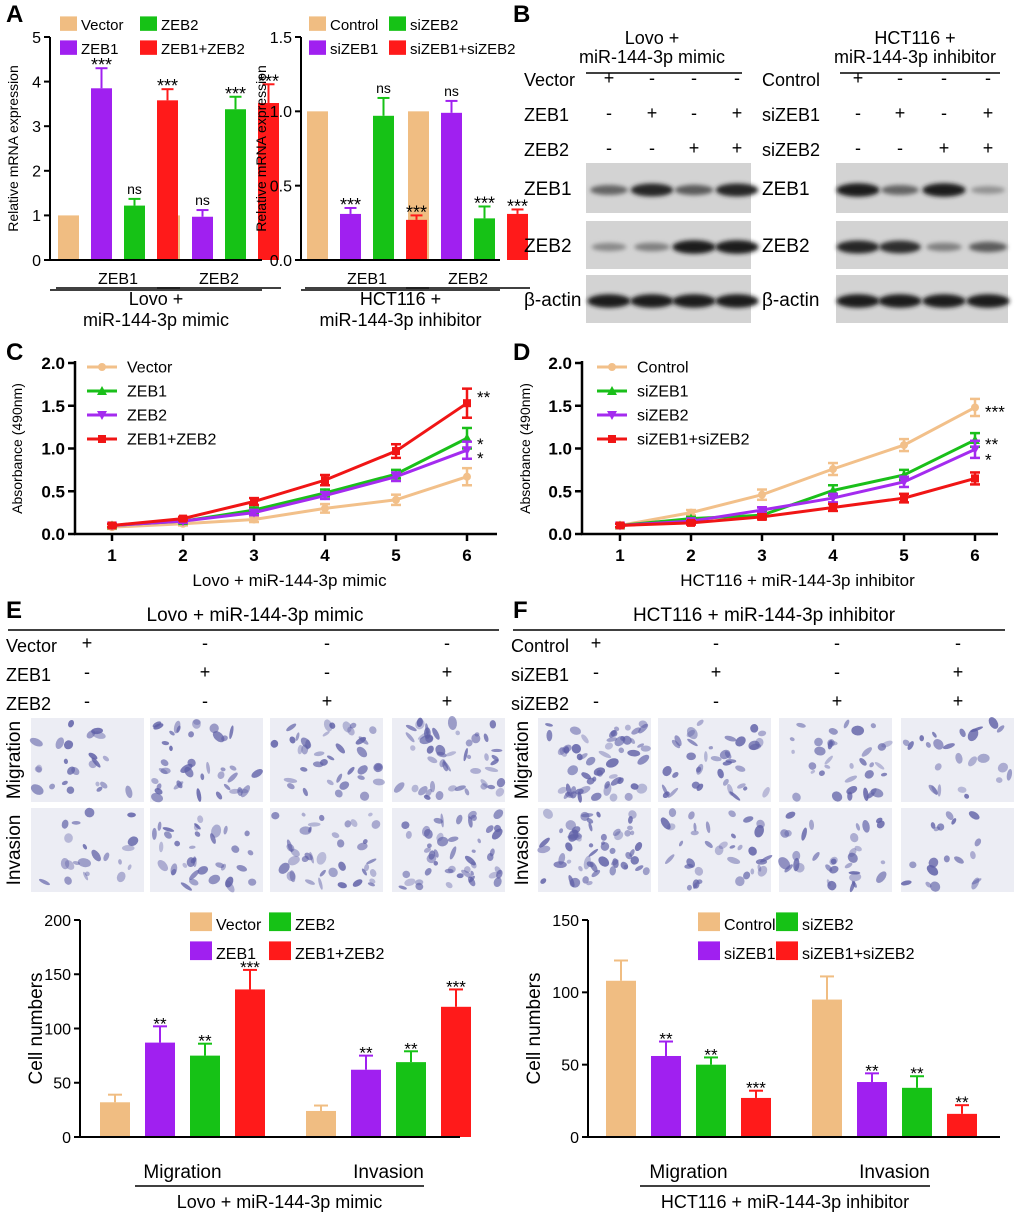 The height and width of the screenshot is (1219, 1020). What do you see at coordinates (652, 38) in the screenshot?
I see `blot-title: Lovo +` at bounding box center [652, 38].